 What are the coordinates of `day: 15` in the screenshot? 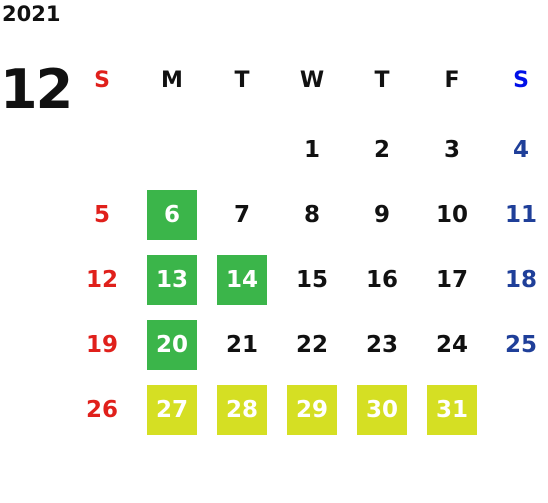 It's located at (311, 280).